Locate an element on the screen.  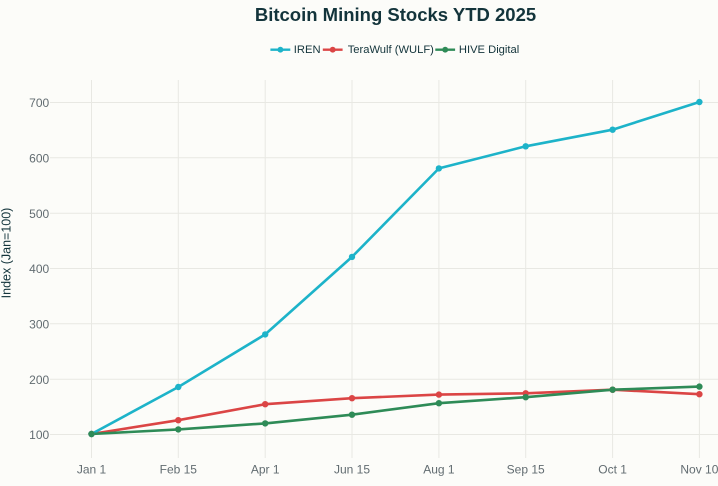
svg-text: Jun 15 is located at coordinates (352, 469).